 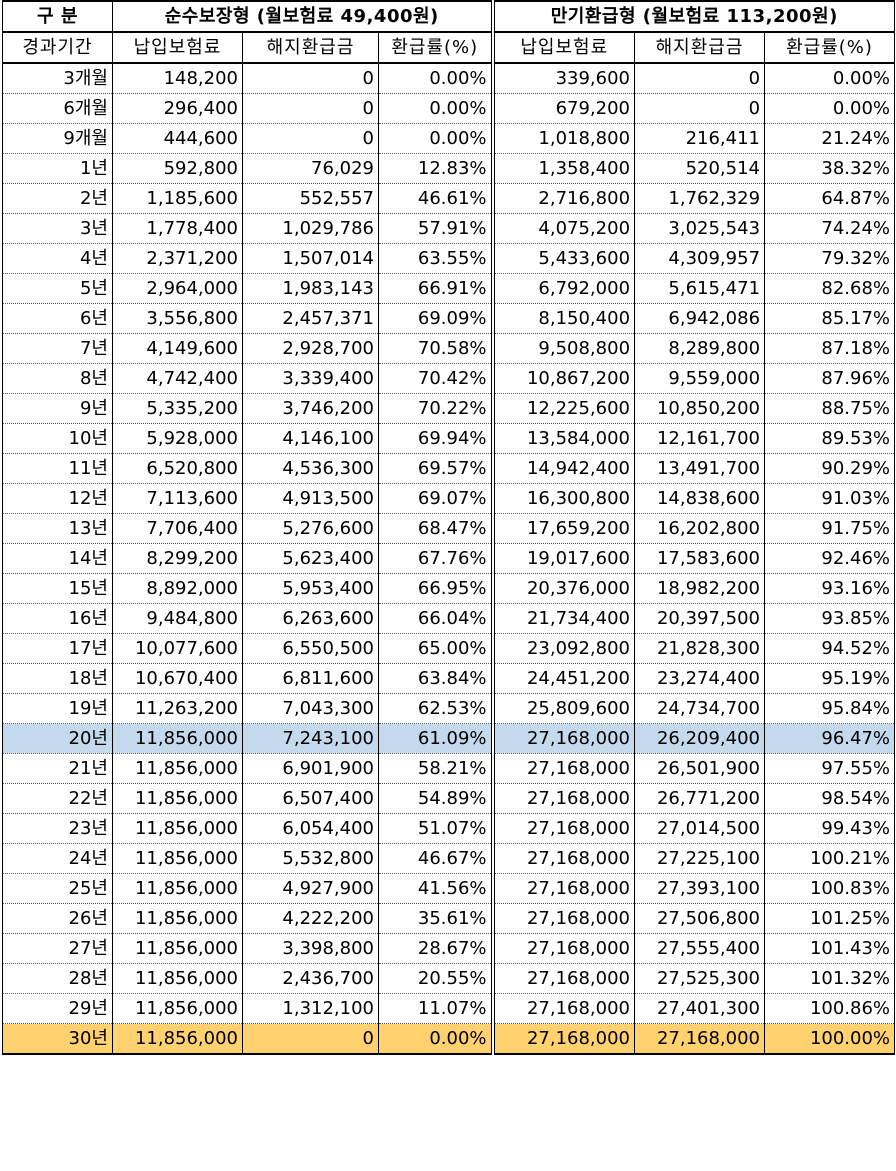 I want to click on plan2-paid-cell: 13,584,000, so click(x=563, y=438).